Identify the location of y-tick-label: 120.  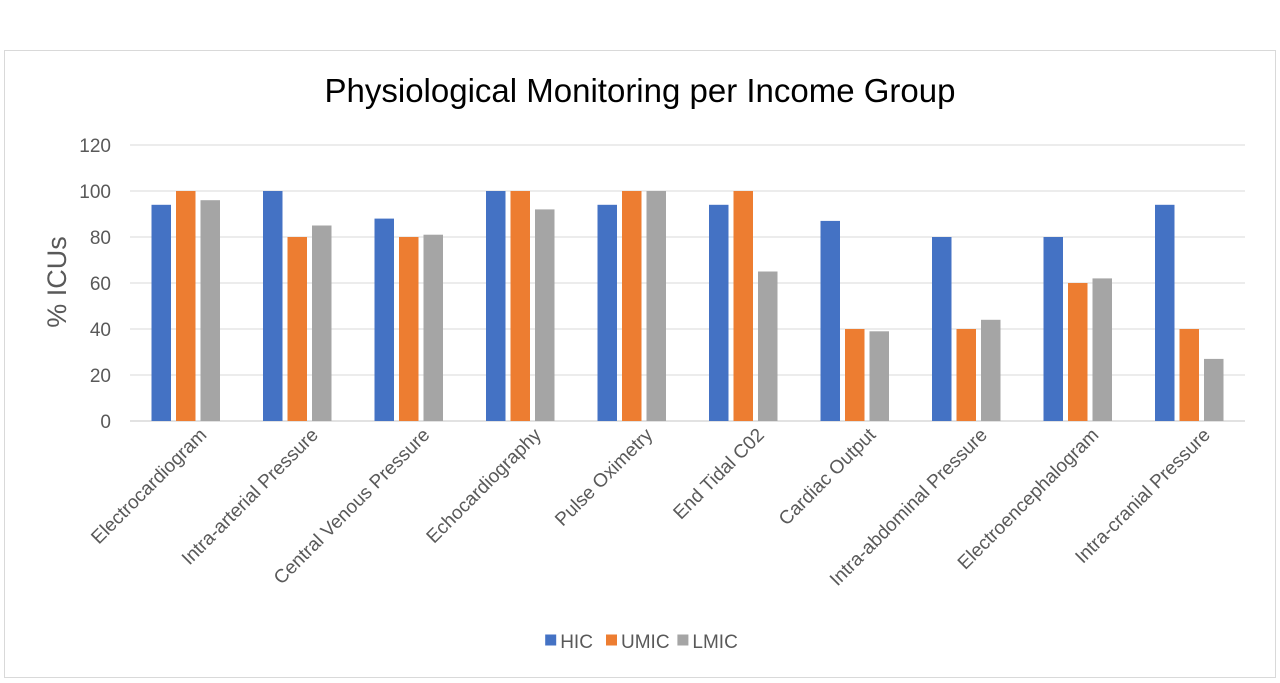
(95, 146).